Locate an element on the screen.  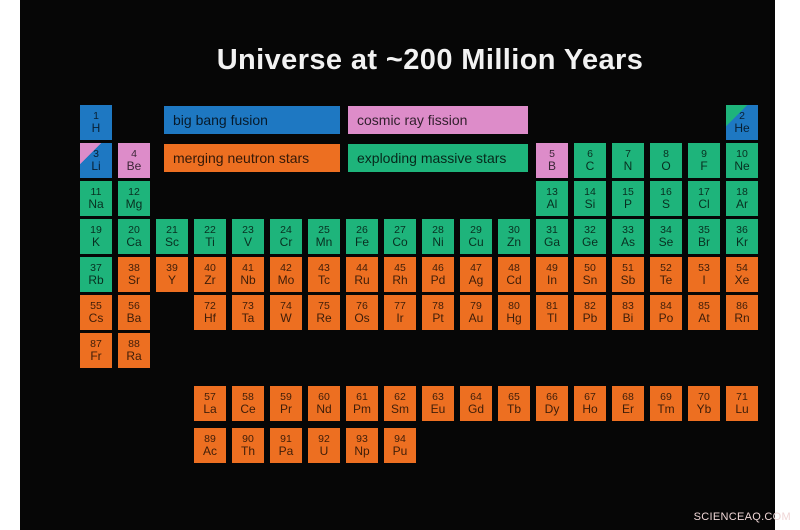
element-symbol: Tm is located at coordinates (666, 408).